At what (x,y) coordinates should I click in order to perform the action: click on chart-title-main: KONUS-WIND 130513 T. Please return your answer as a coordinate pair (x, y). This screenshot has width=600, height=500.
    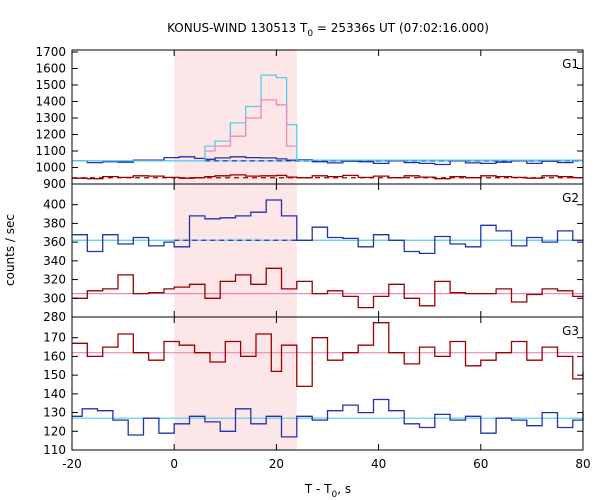
    Looking at the image, I should click on (237, 28).